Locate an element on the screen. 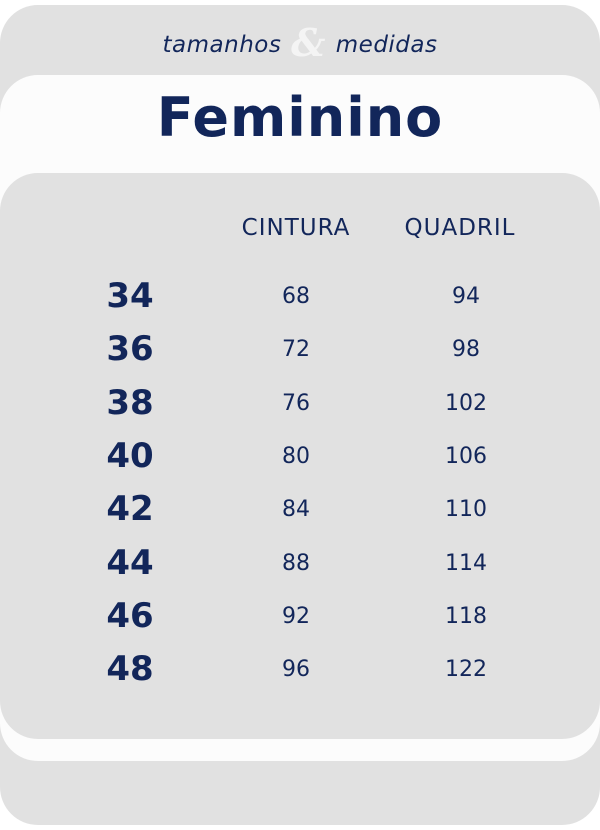 This screenshot has width=600, height=830. column-header-cintura: CINTURA is located at coordinates (296, 228).